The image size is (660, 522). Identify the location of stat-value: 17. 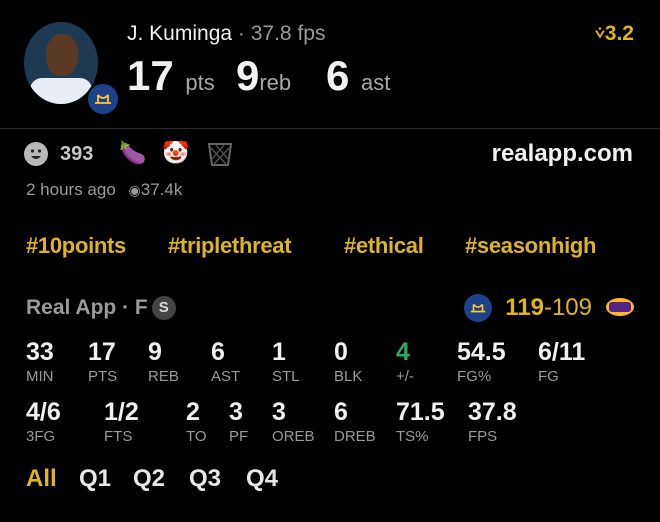
(102, 352).